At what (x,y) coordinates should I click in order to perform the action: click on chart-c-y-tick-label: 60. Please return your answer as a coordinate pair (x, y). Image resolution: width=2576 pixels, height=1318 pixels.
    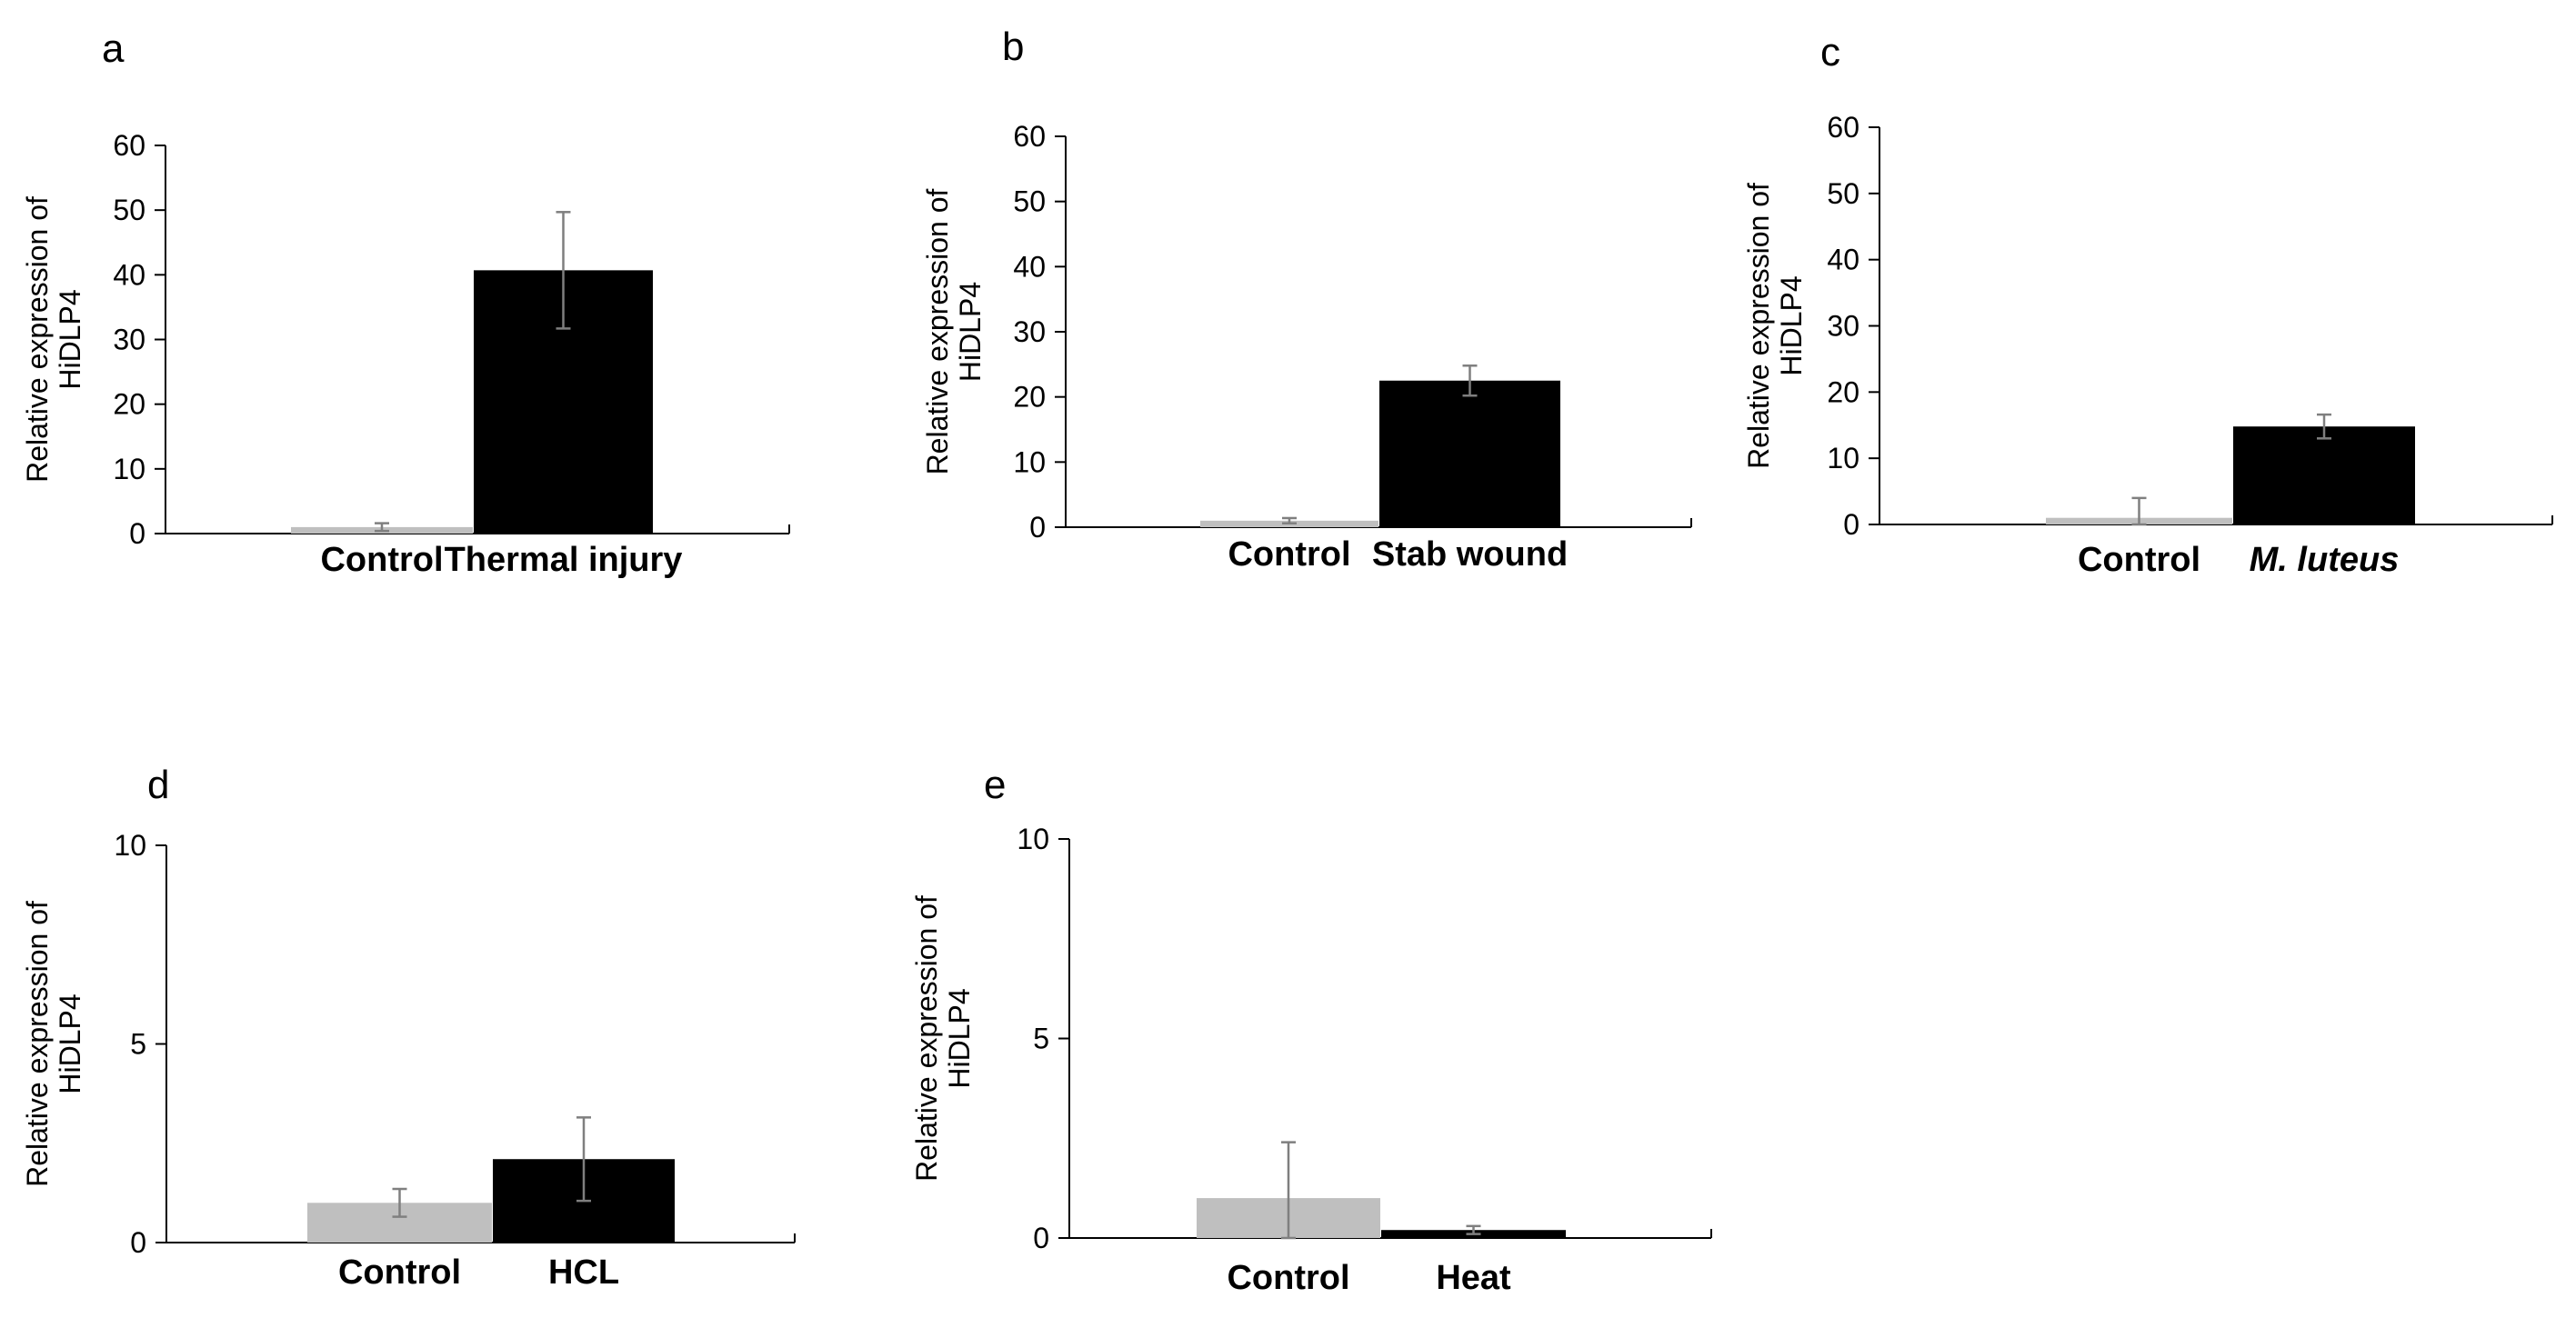
    Looking at the image, I should click on (1843, 128).